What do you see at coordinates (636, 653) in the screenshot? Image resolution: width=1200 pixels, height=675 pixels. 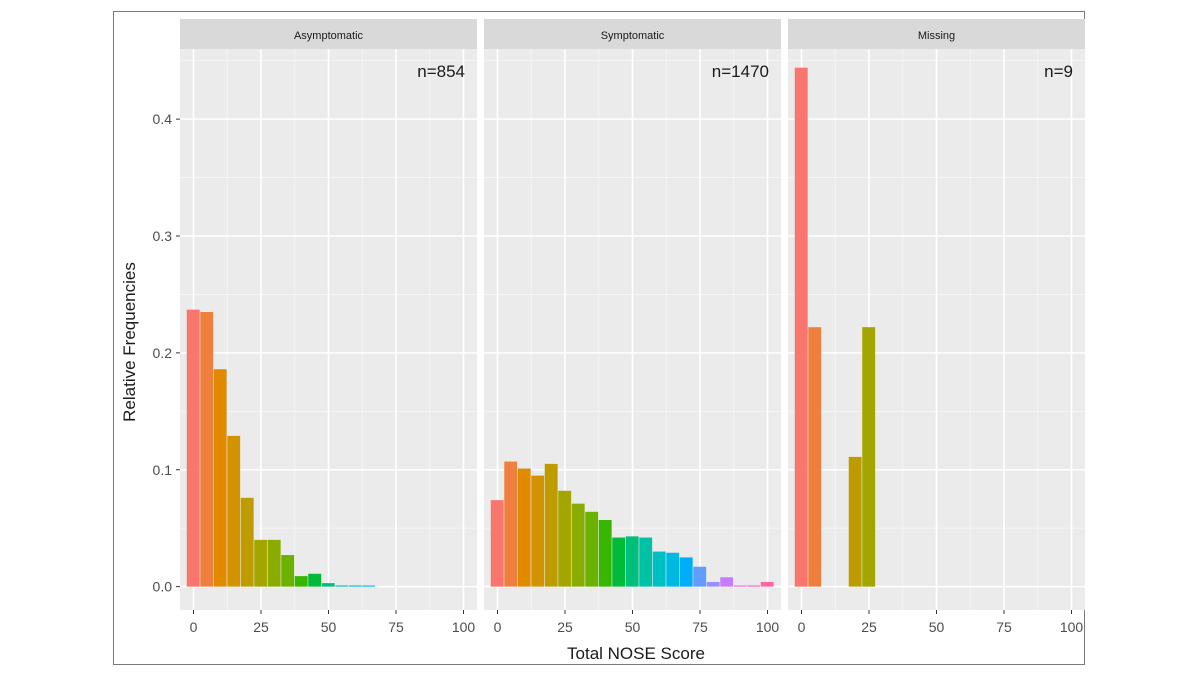 I see `x-axis-title: Total NOSE Score` at bounding box center [636, 653].